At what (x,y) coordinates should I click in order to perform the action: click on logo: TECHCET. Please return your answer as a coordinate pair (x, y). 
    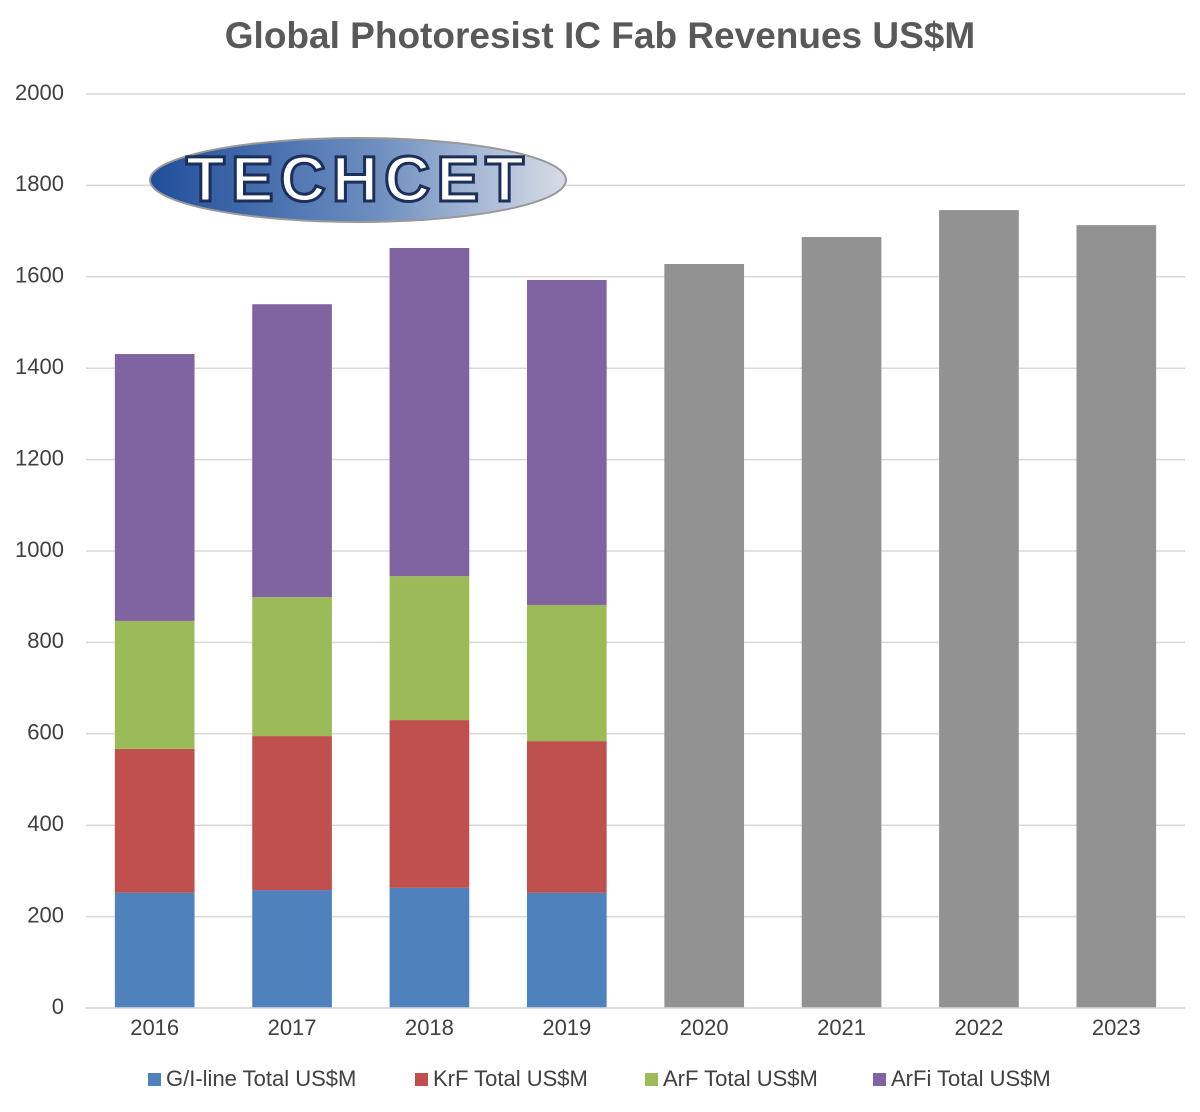
    Looking at the image, I should click on (358, 179).